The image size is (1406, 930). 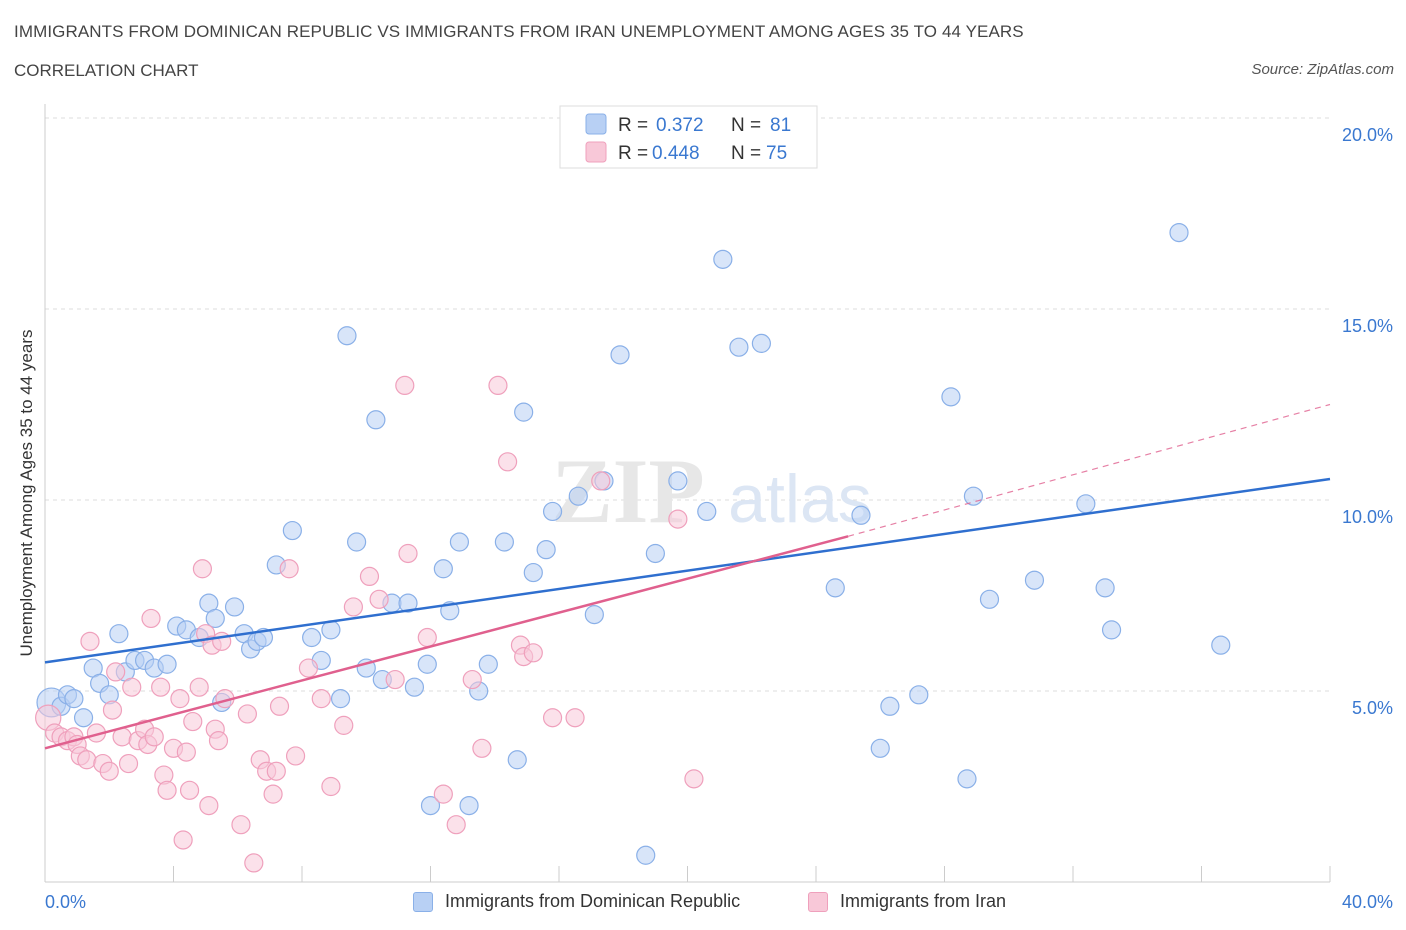 What do you see at coordinates (676, 153) in the screenshot?
I see `legend-r-value-2: 0.448` at bounding box center [676, 153].